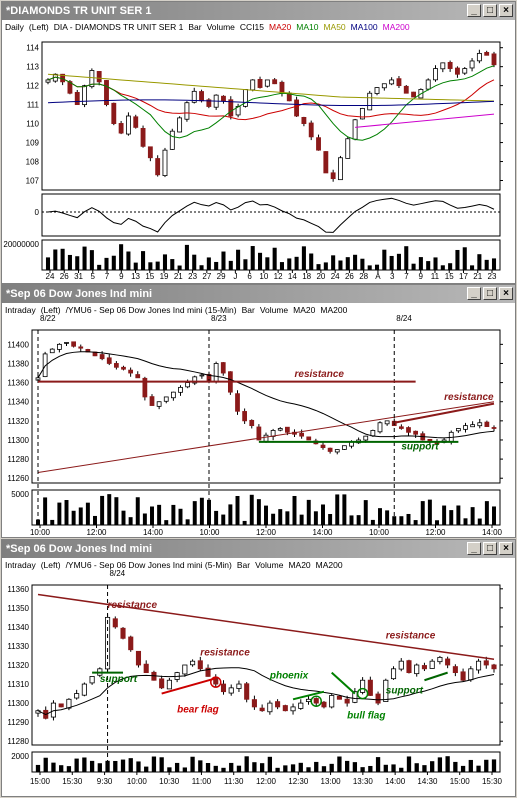  I want to click on x-tick-label: 26, so click(64, 276).